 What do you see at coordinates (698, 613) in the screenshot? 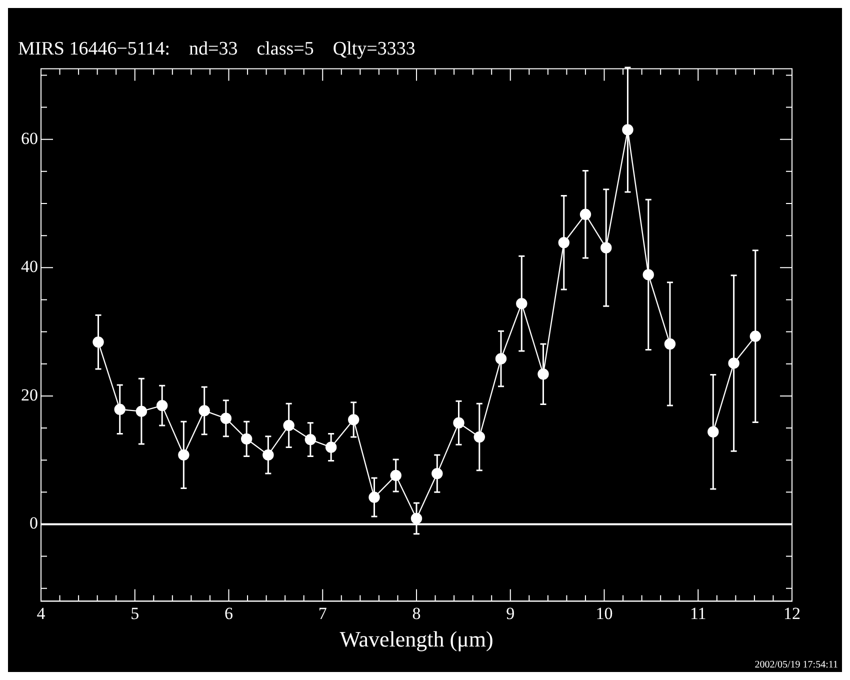
I see `x-tick-label: 11` at bounding box center [698, 613].